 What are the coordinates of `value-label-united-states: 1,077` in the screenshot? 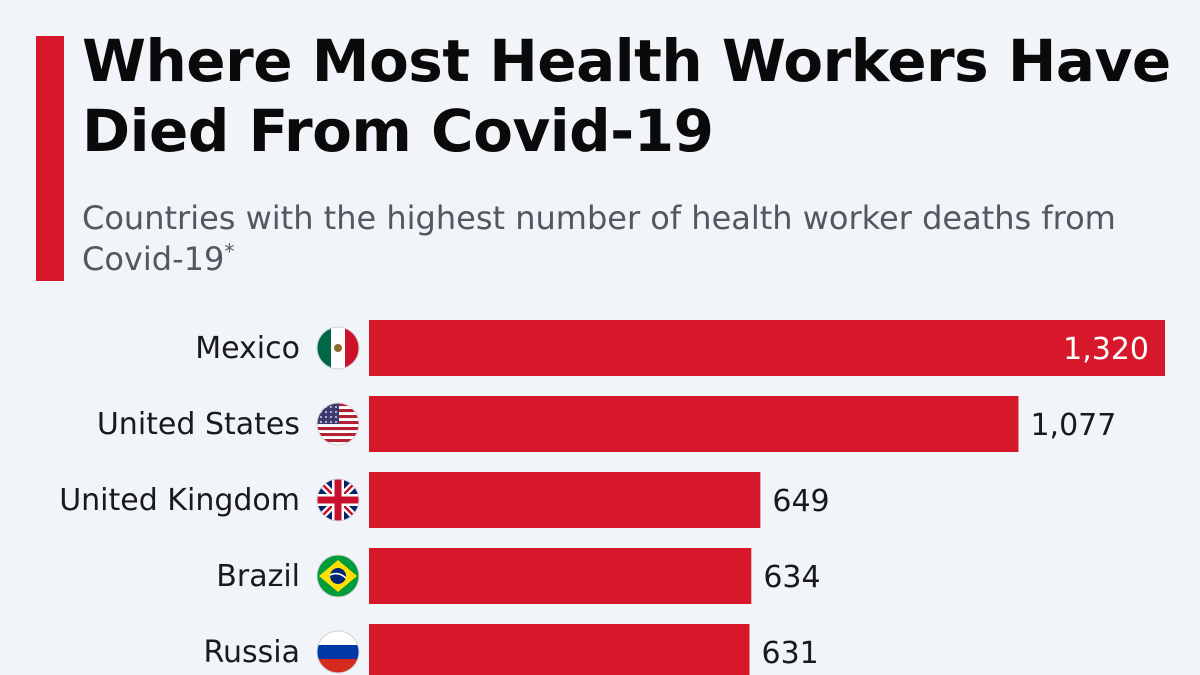 It's located at (1073, 425).